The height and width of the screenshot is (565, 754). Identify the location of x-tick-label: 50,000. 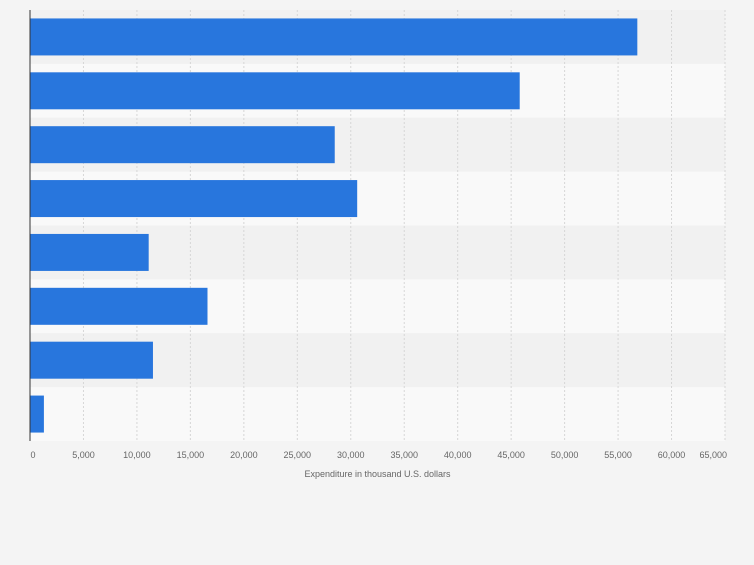
(565, 455).